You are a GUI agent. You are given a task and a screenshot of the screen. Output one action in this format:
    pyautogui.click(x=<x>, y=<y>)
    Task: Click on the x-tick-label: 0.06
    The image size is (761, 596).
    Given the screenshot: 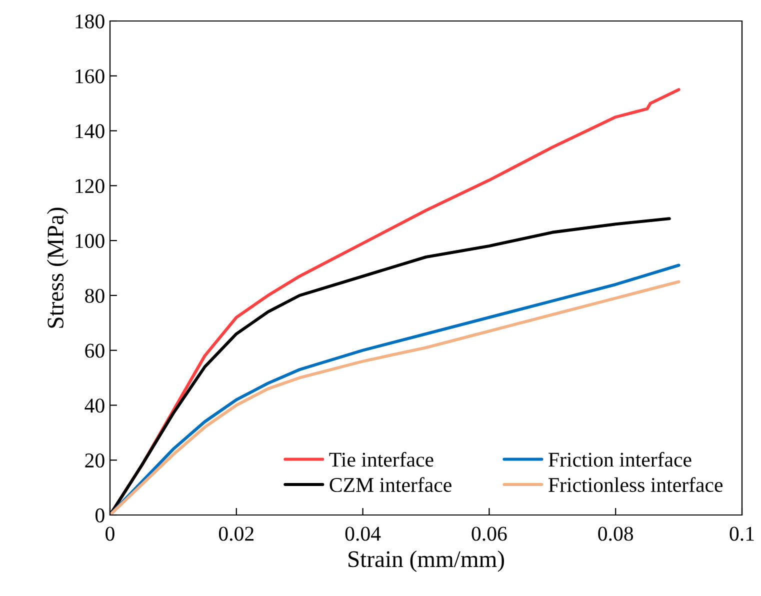 What is the action you would take?
    pyautogui.click(x=489, y=533)
    